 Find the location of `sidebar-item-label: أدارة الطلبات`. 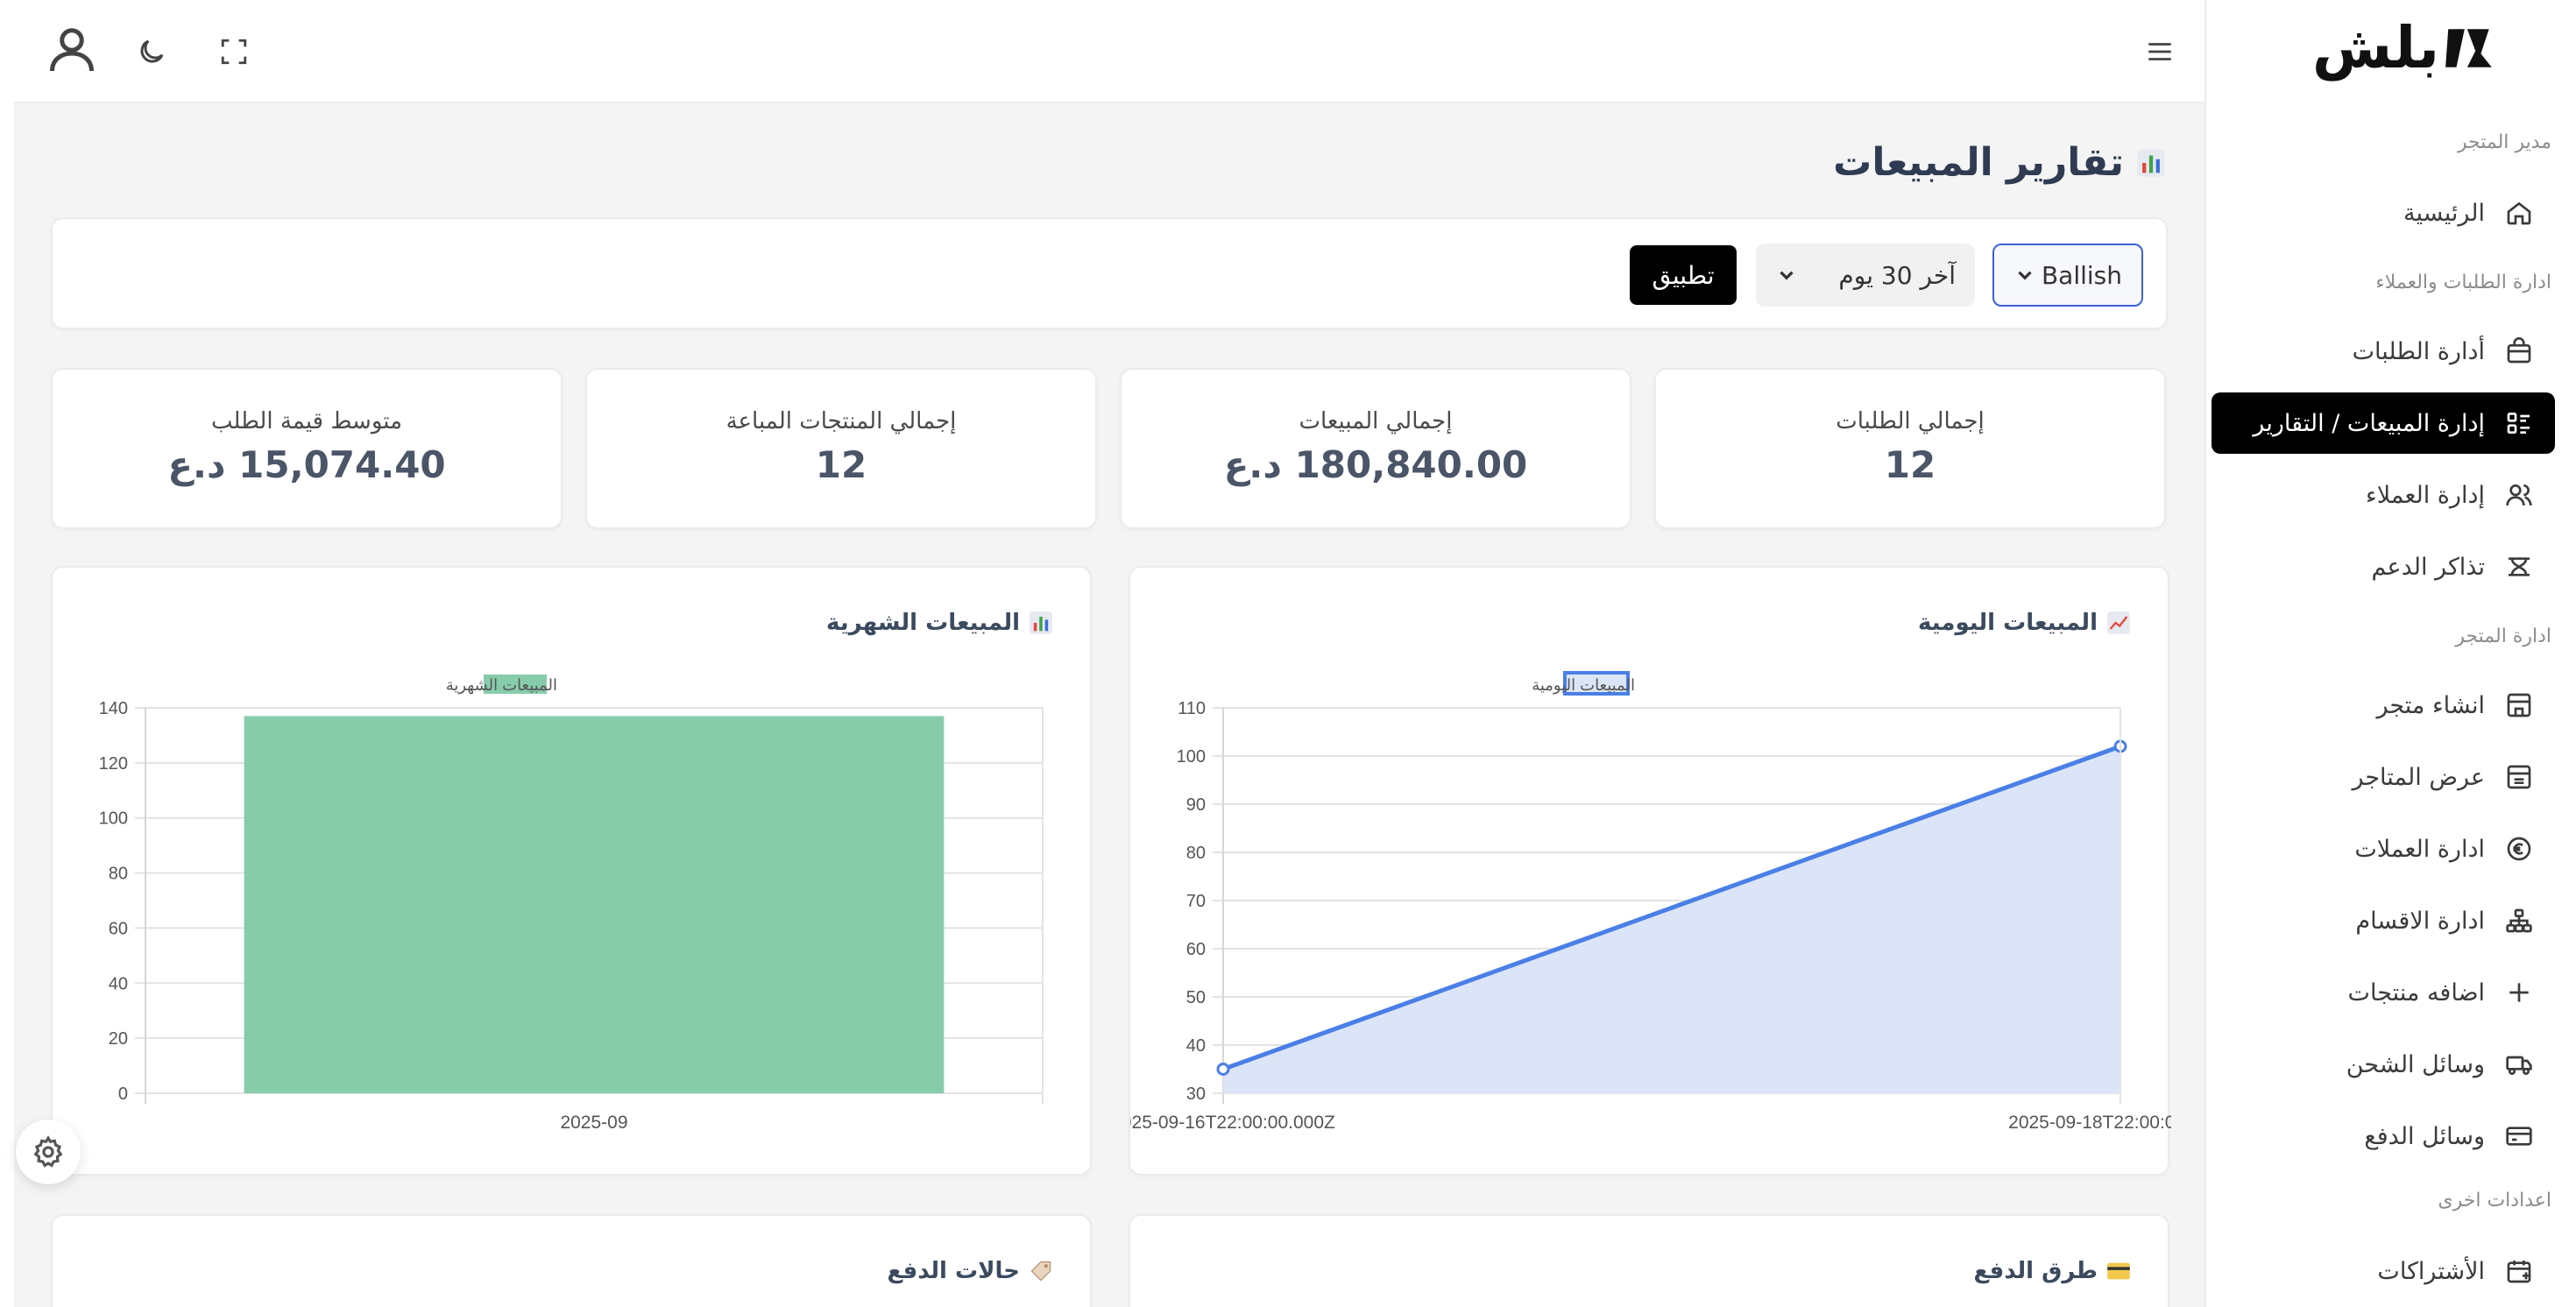

sidebar-item-label: أدارة الطلبات is located at coordinates (2418, 351).